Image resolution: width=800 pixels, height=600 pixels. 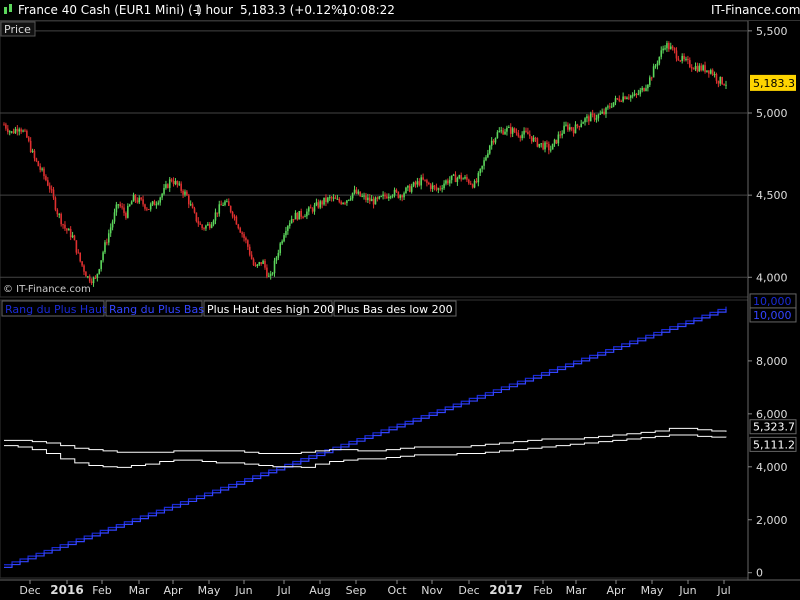 I want to click on indicator-value-tag, so click(x=773, y=427).